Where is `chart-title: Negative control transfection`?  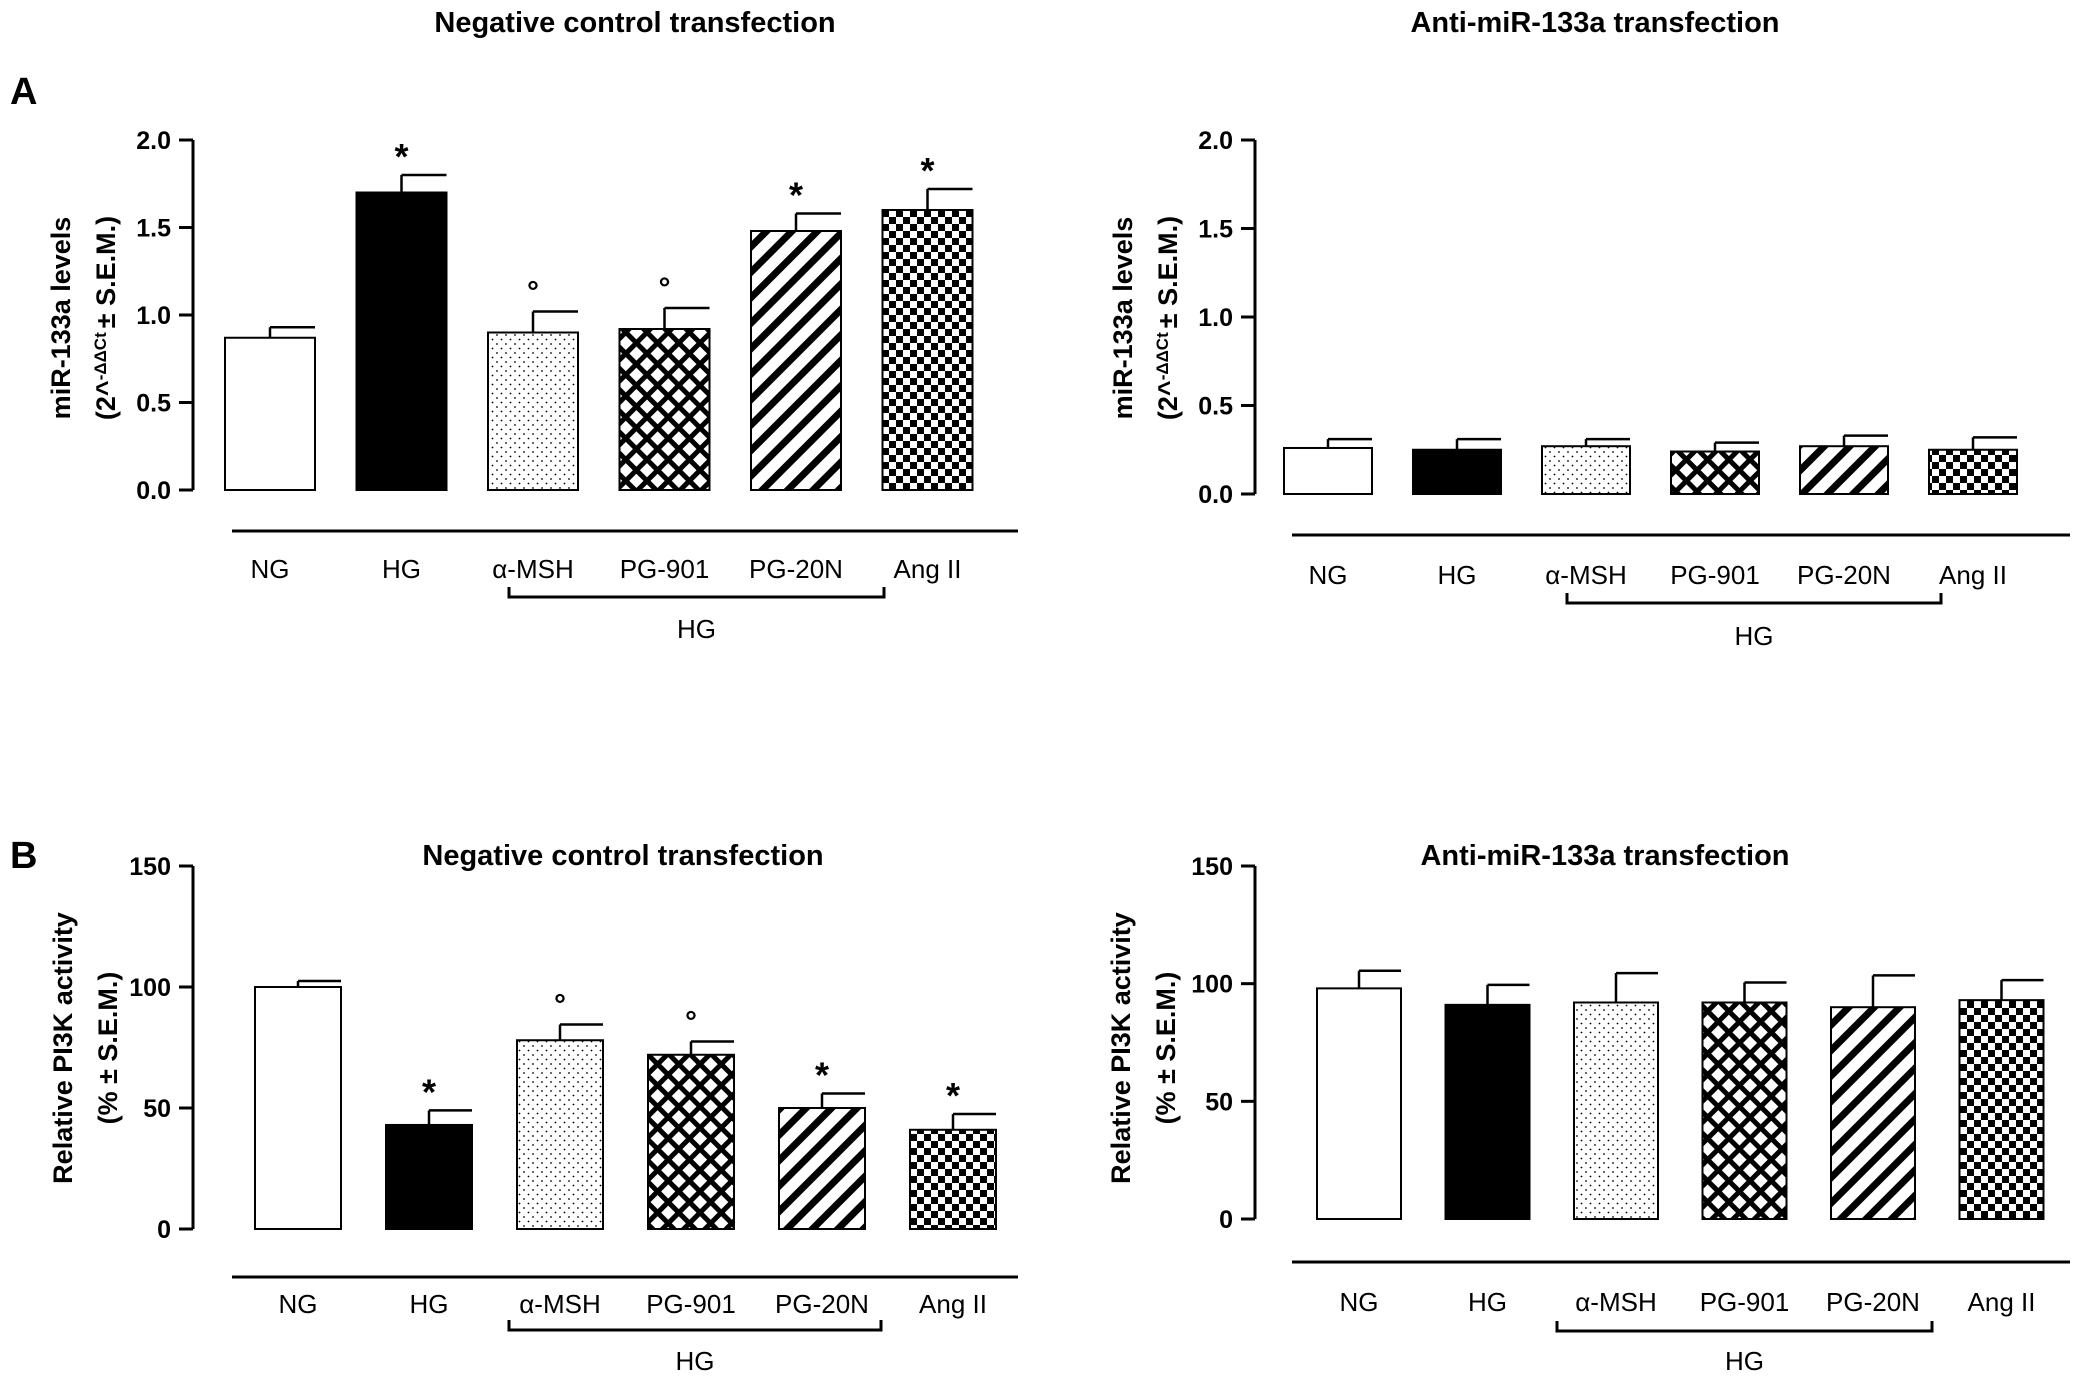
chart-title: Negative control transfection is located at coordinates (622, 856).